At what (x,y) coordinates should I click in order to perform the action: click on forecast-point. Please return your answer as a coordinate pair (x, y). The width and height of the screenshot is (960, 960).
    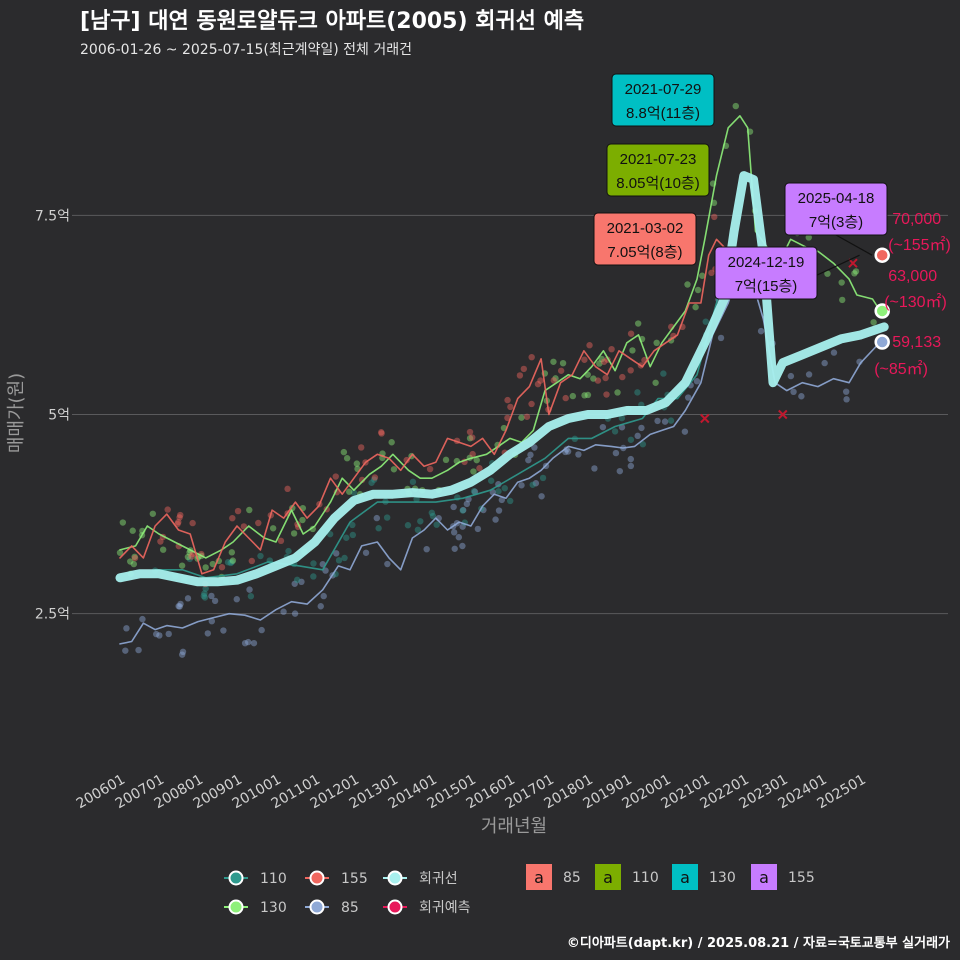
    Looking at the image, I should click on (882, 255).